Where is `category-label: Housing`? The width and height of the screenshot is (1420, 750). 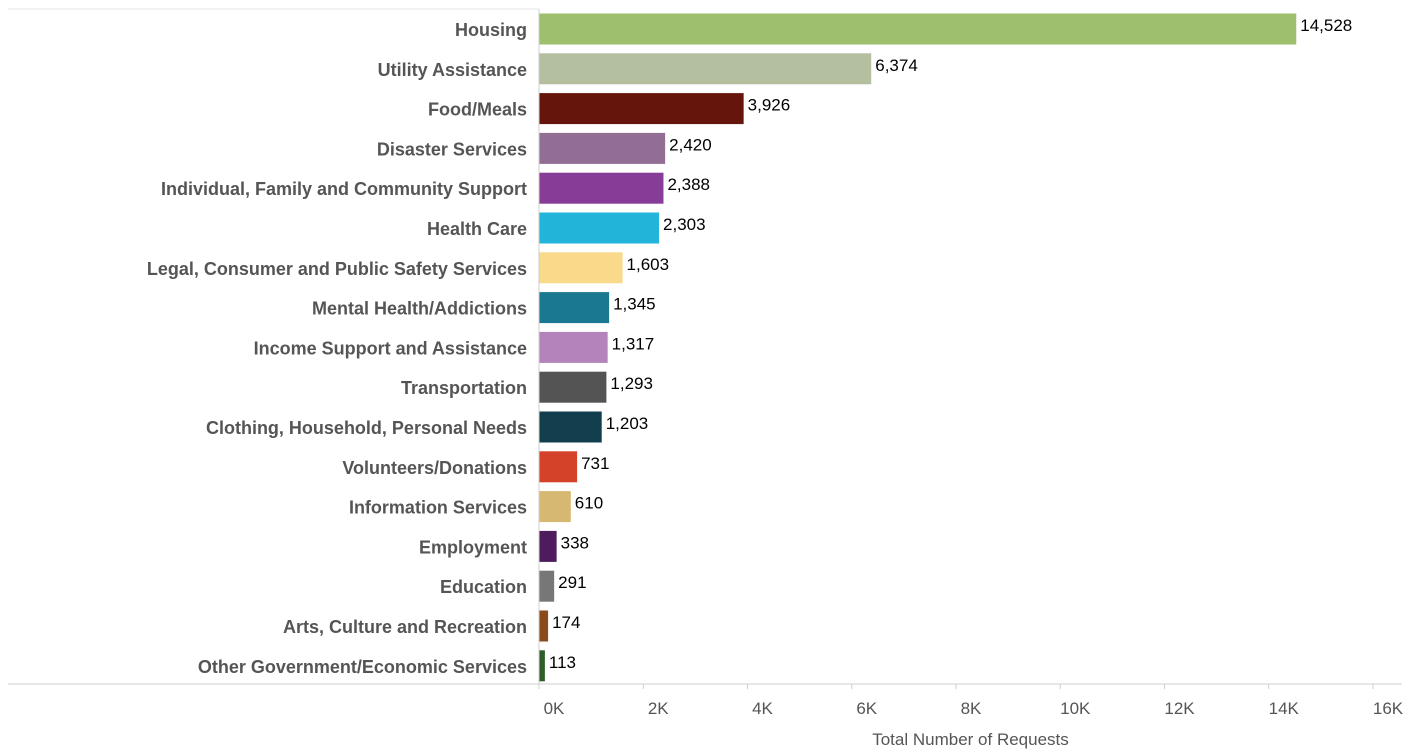 category-label: Housing is located at coordinates (491, 30).